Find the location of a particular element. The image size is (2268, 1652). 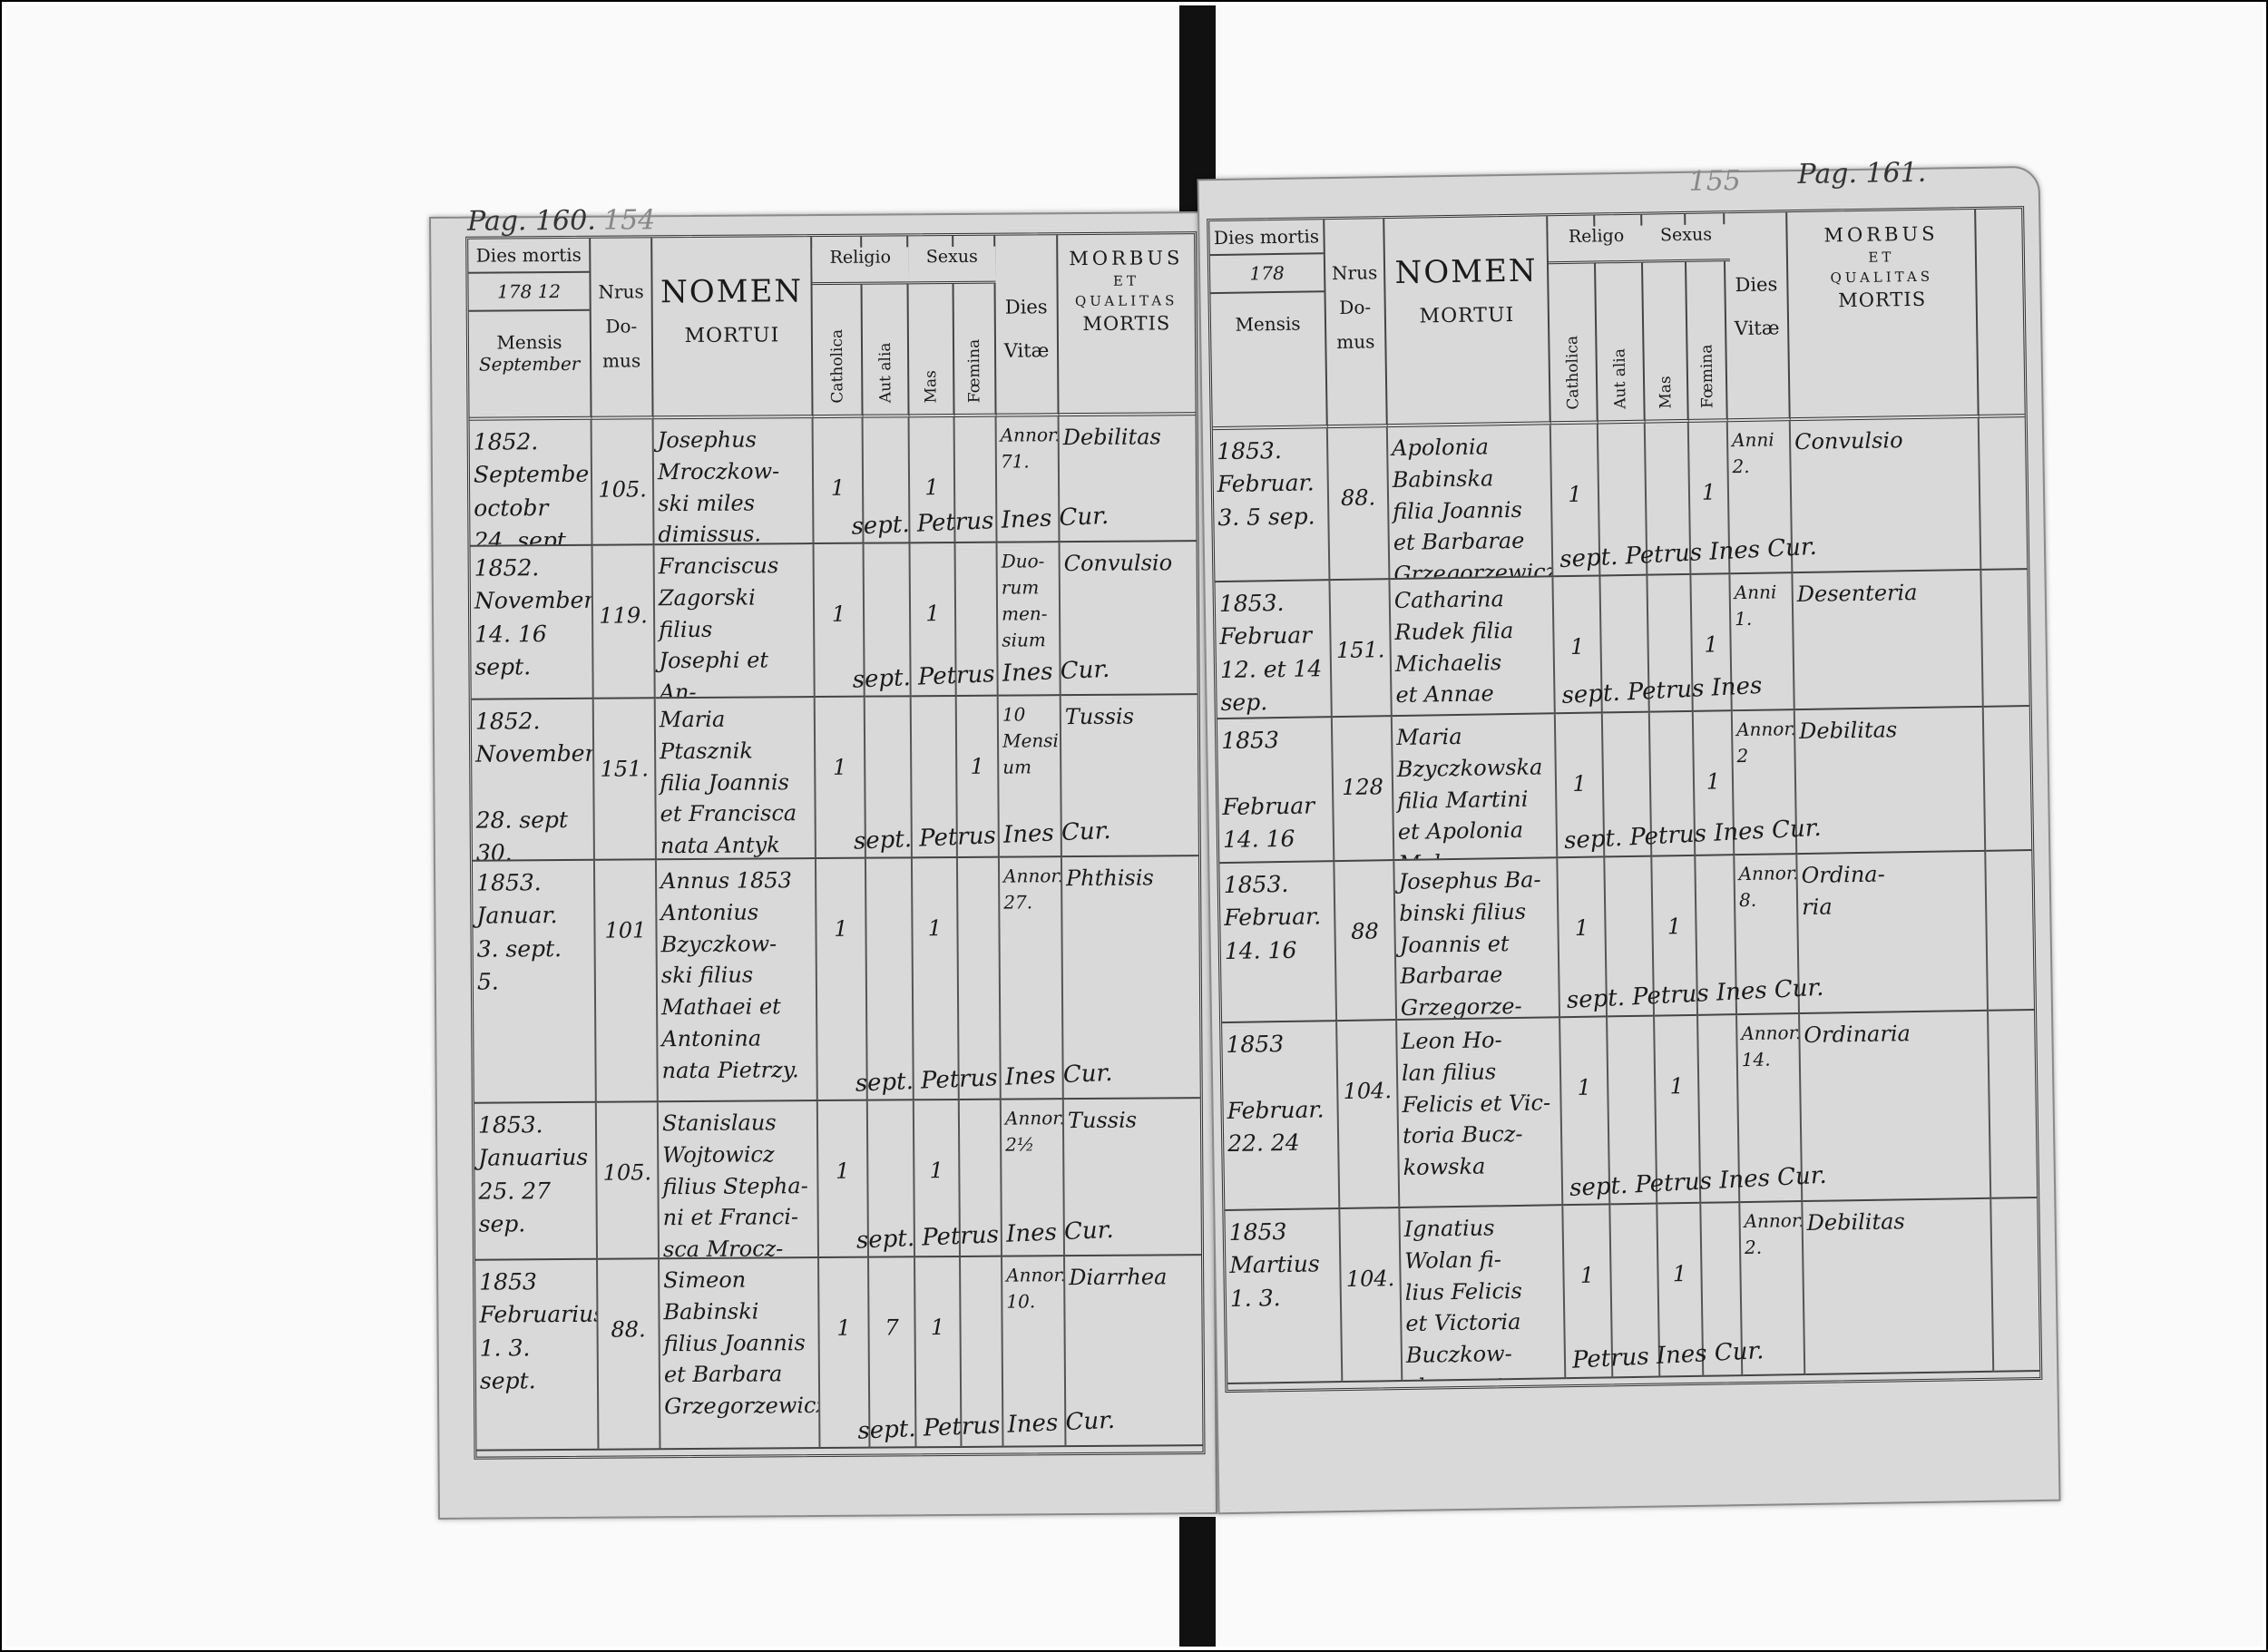

entry-date: 1852. November. 14. 16 sept. is located at coordinates (532, 622).